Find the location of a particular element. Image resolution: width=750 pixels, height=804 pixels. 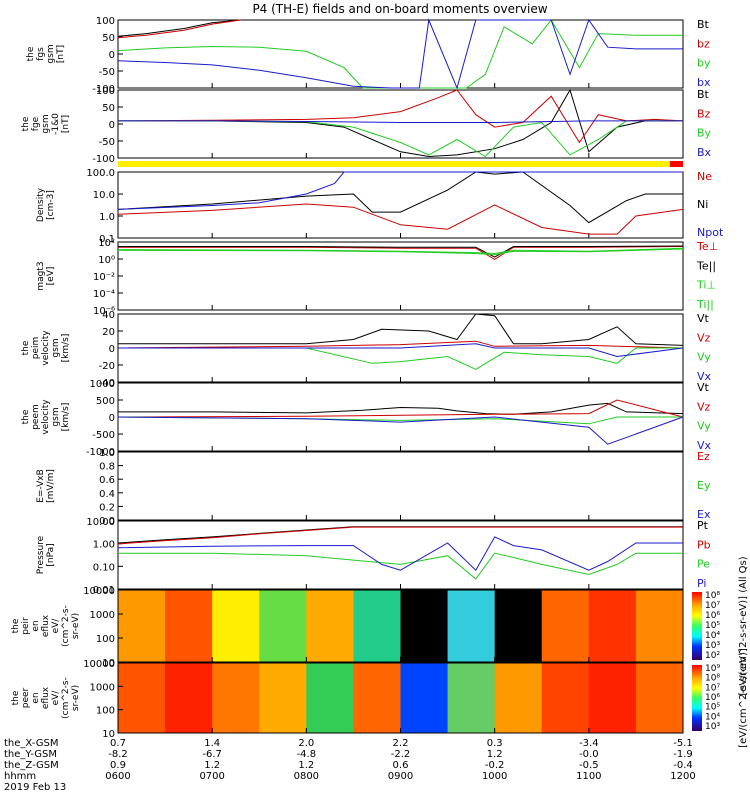

y-axis-label: Density [cm-3] is located at coordinates (46, 204).